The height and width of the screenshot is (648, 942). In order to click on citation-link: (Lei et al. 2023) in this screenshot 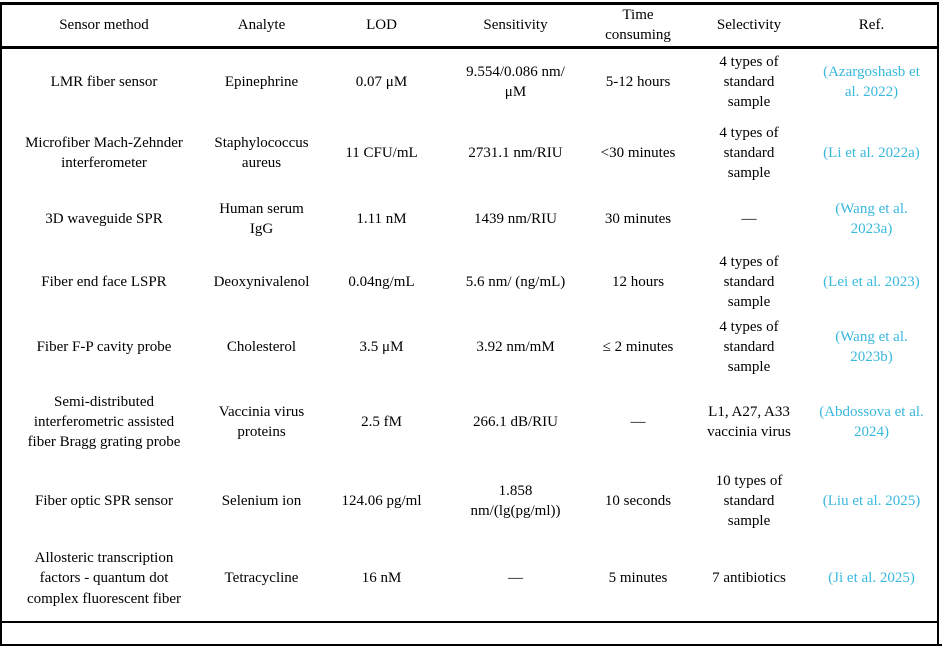, I will do `click(871, 281)`.